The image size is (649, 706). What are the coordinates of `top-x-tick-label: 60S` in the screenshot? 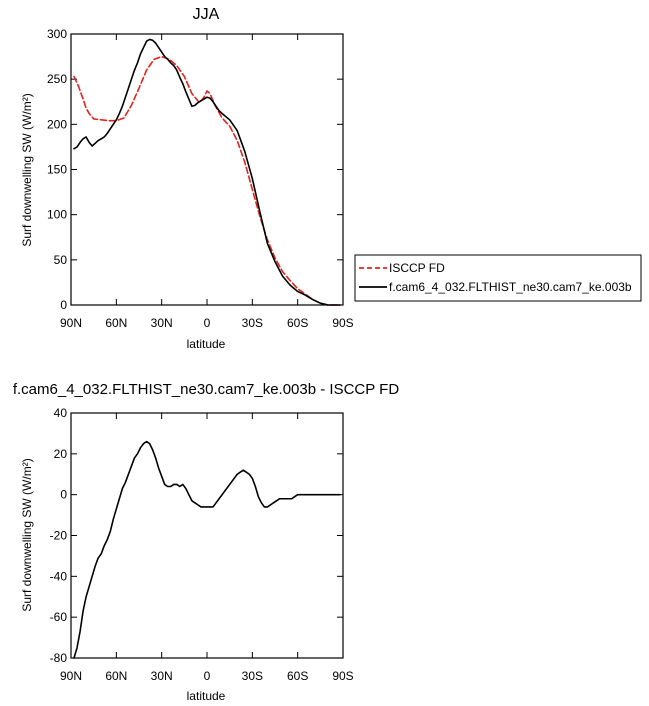 It's located at (297, 323).